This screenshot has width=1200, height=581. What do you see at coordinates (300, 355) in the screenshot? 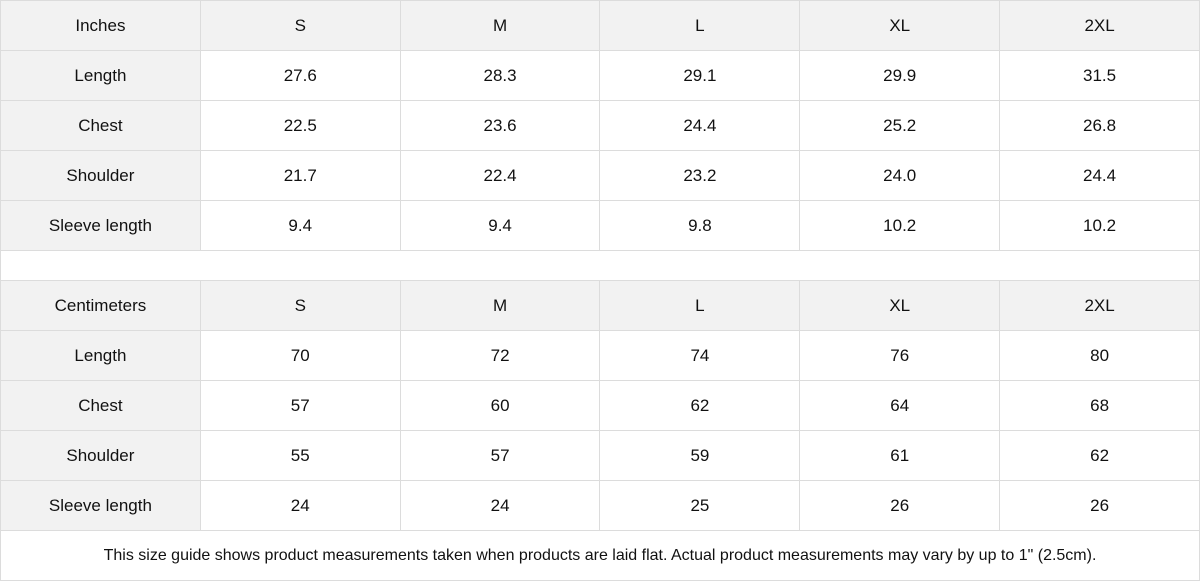
I see `measurement-value: 70` at bounding box center [300, 355].